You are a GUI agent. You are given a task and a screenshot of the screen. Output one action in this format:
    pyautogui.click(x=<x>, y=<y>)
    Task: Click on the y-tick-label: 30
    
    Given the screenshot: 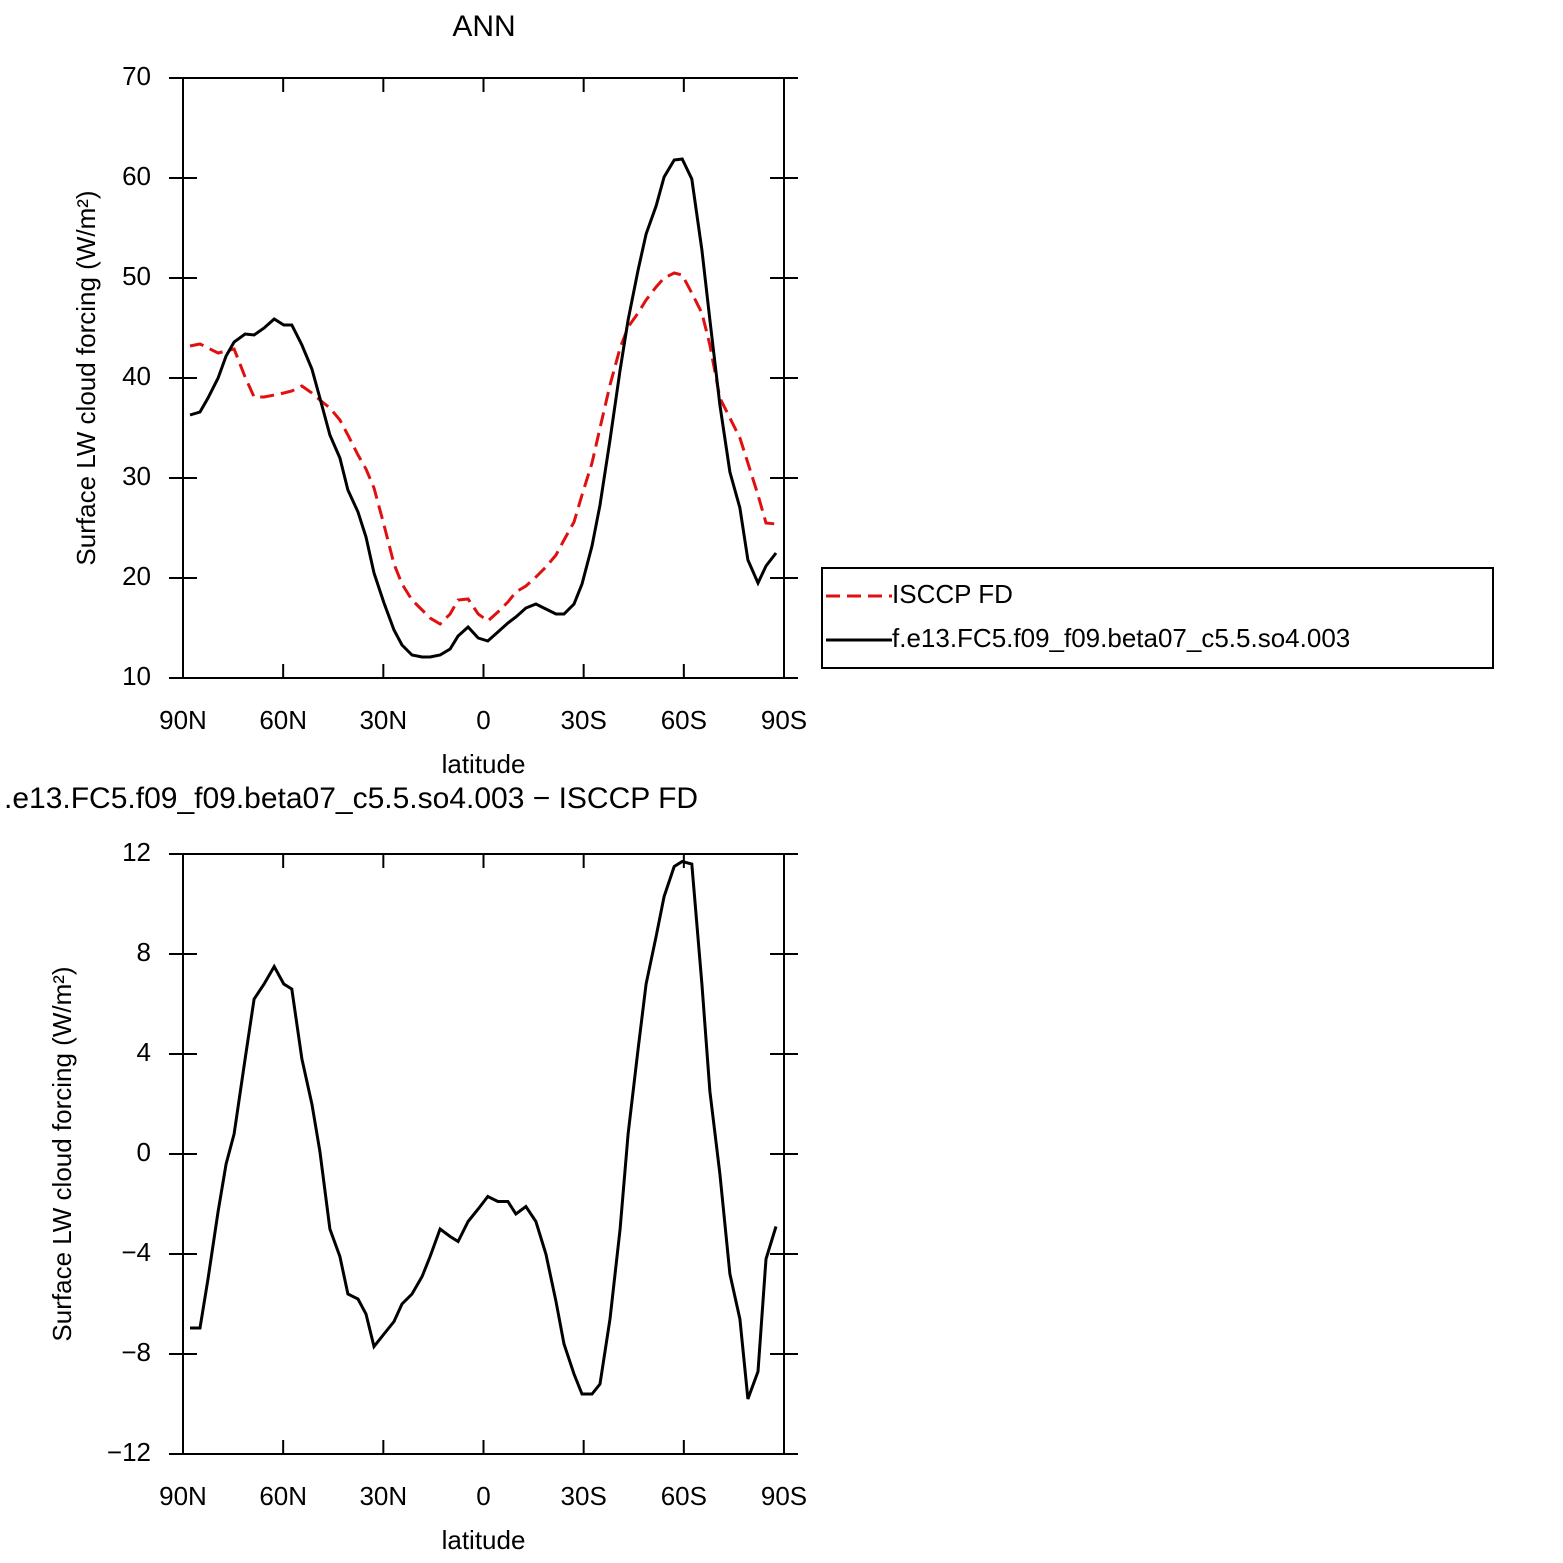 What is the action you would take?
    pyautogui.click(x=136, y=476)
    